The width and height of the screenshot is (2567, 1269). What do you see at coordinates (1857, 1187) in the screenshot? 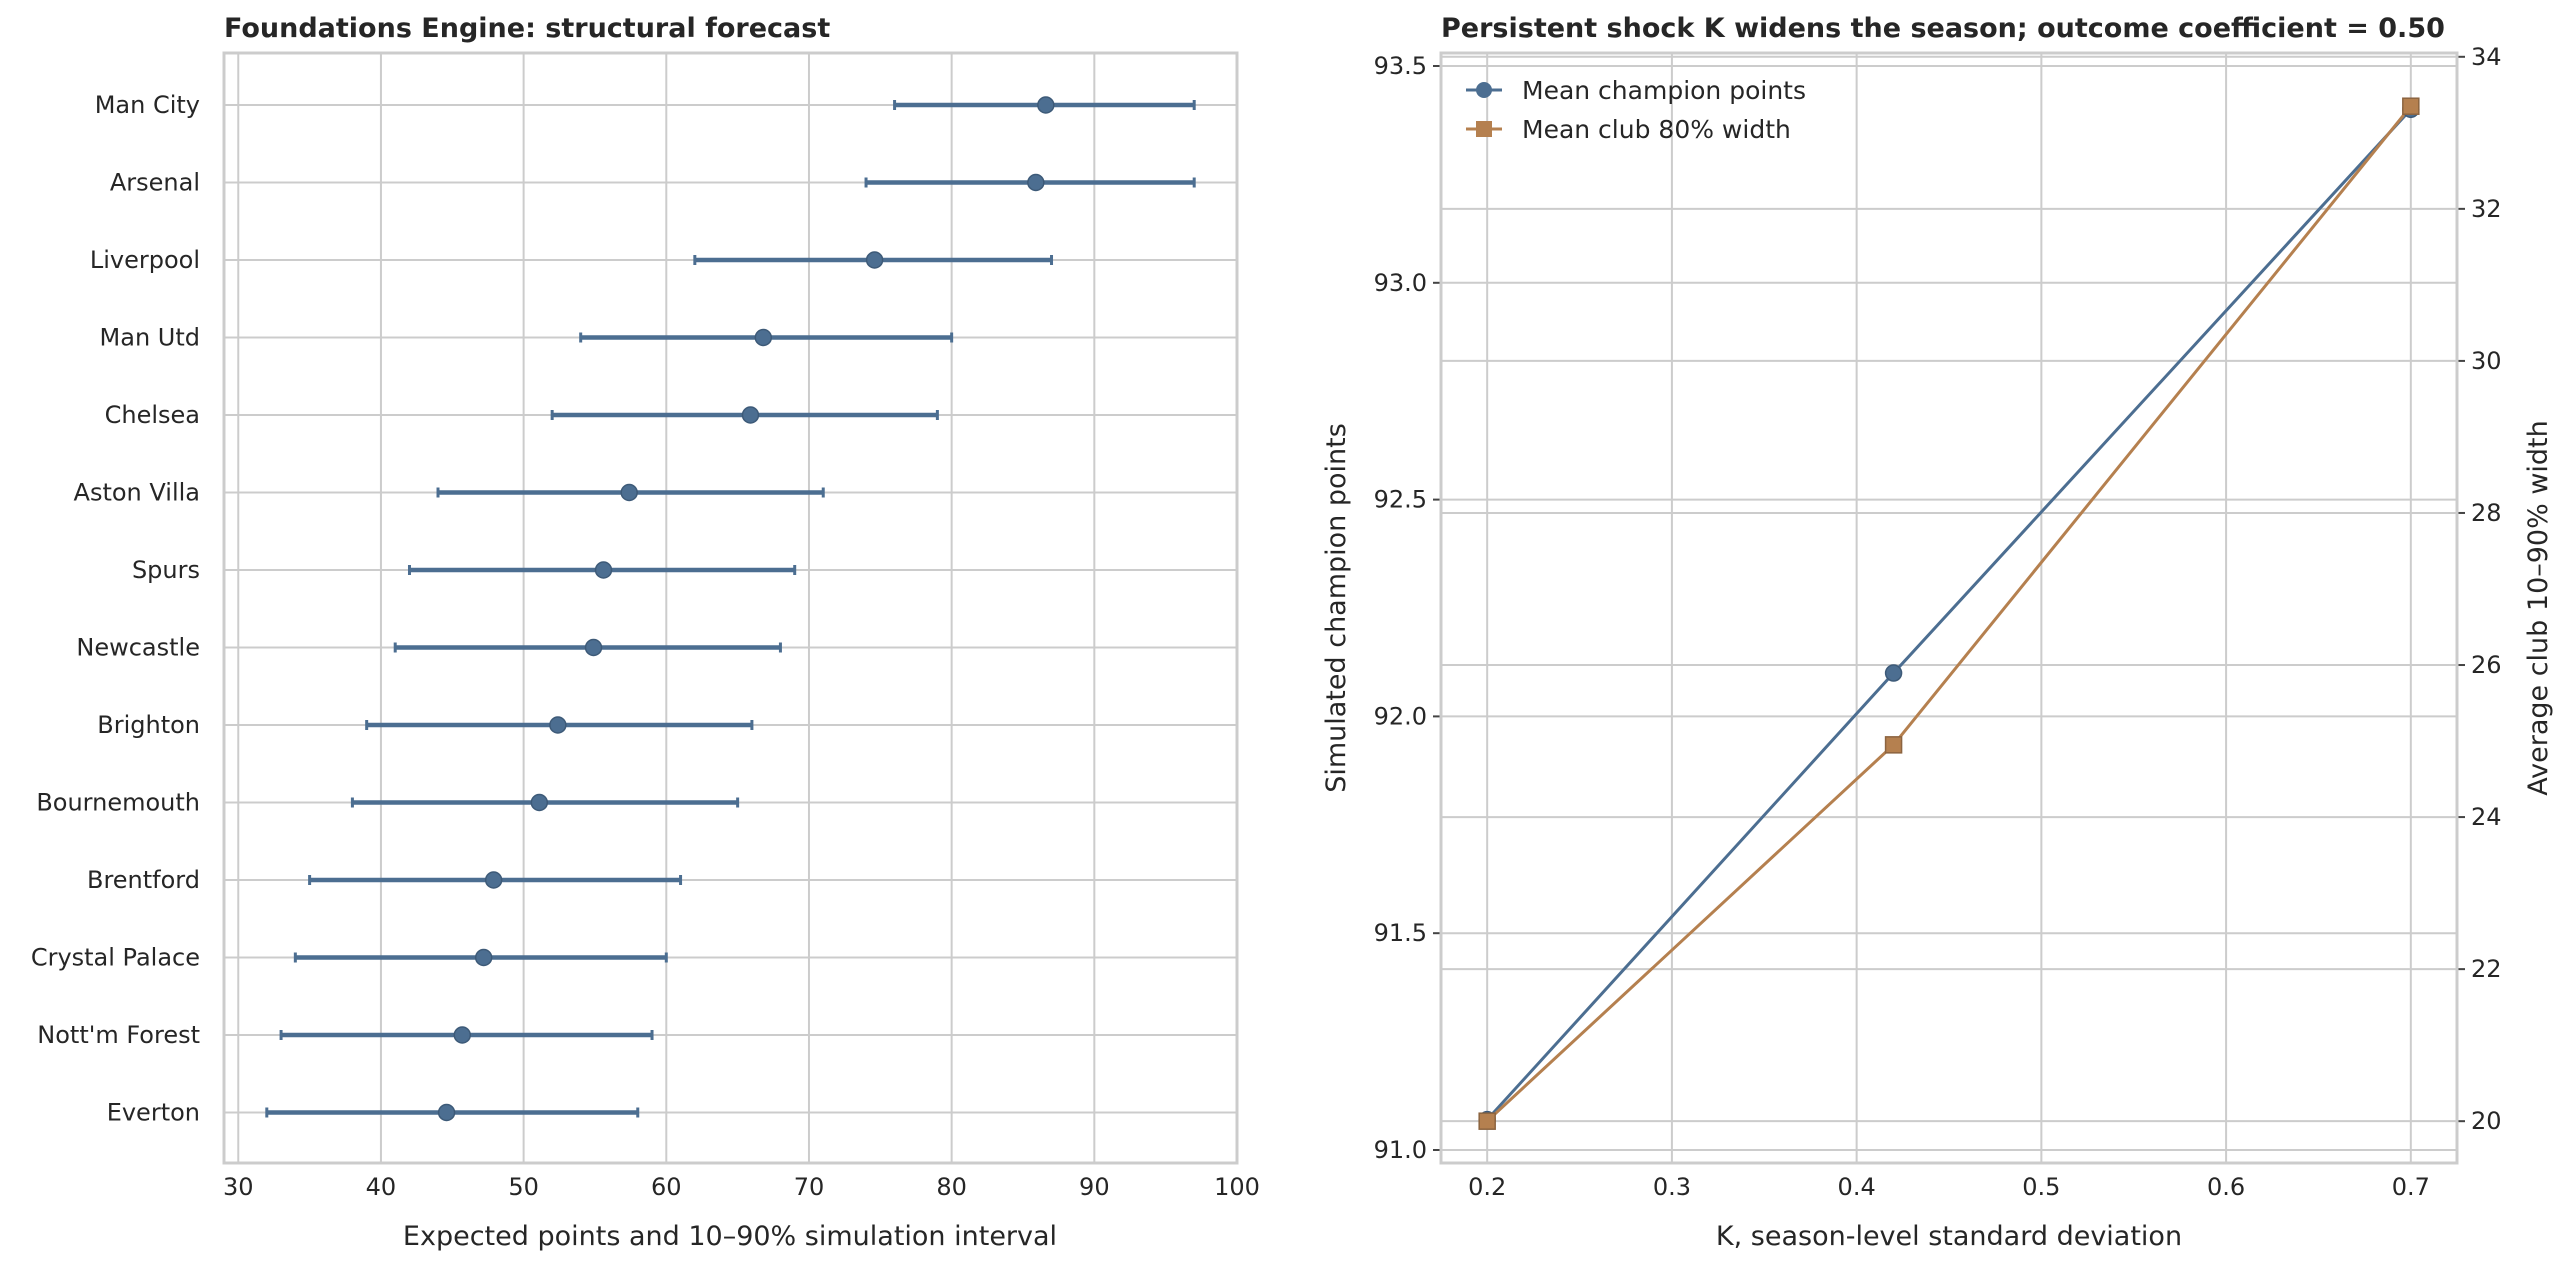
I see `x-tick-label: 0.4` at bounding box center [1857, 1187].